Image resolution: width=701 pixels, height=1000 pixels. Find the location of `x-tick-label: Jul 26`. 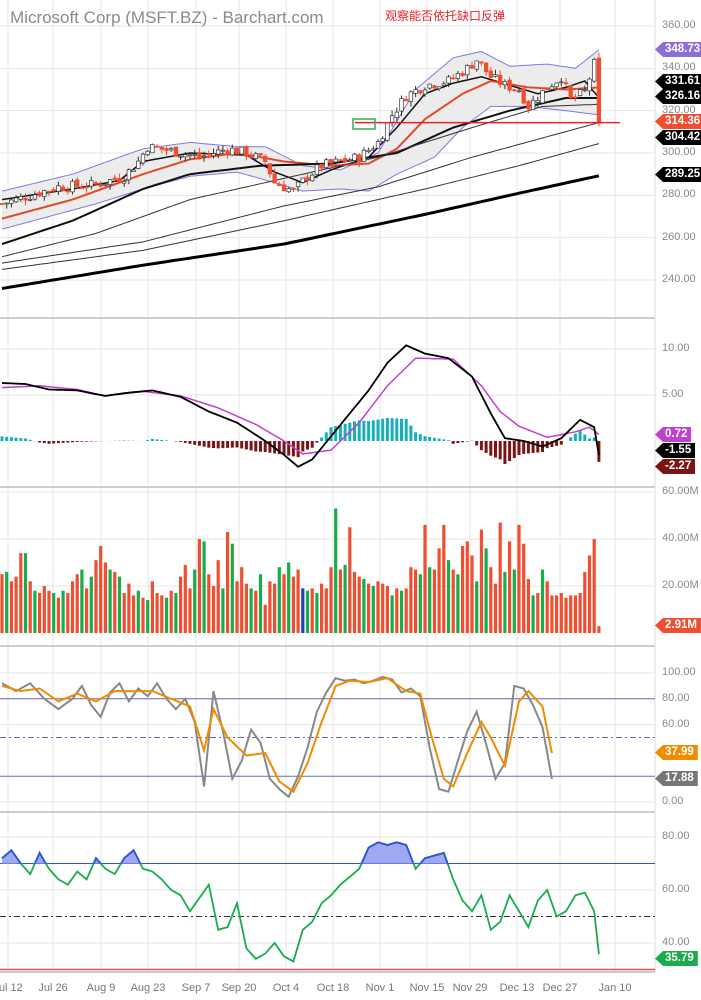

x-tick-label: Jul 26 is located at coordinates (53, 988).